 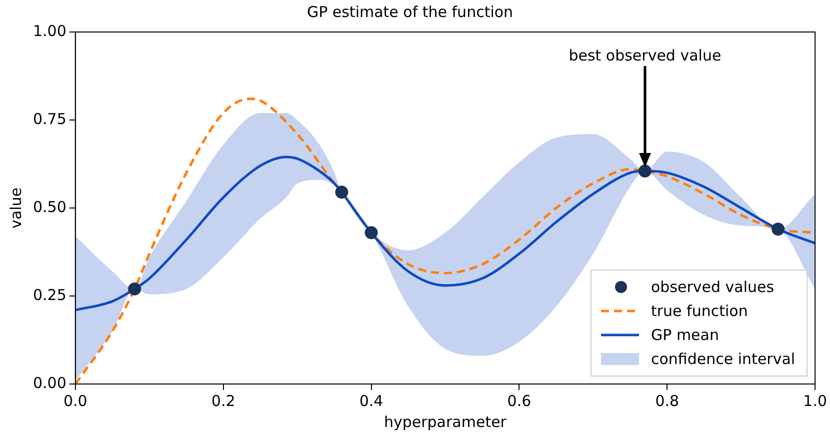 I want to click on x-axis-title: hyperparameter, so click(x=446, y=421).